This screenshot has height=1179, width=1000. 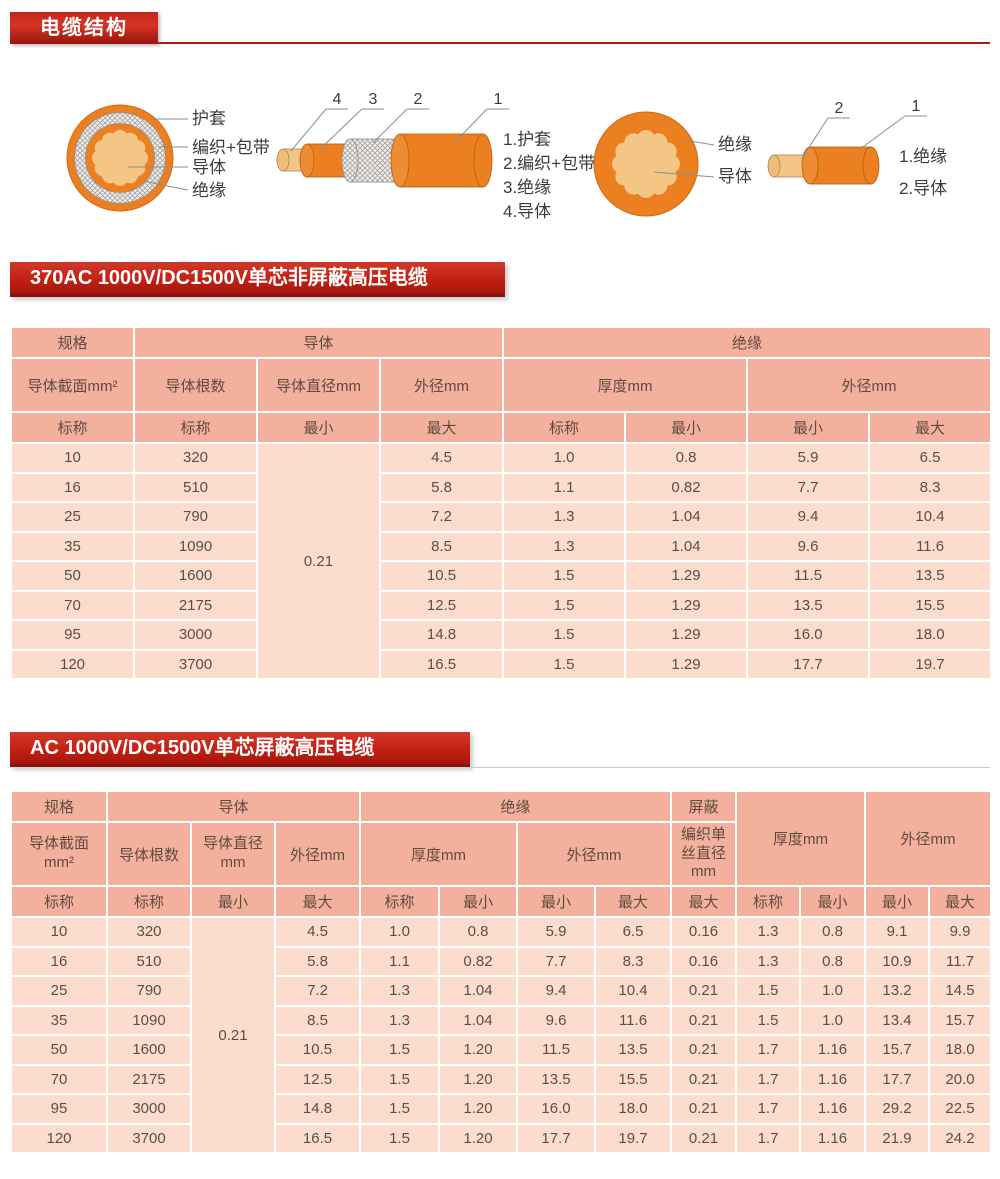 I want to click on table-cell: 10.5, so click(x=441, y=576).